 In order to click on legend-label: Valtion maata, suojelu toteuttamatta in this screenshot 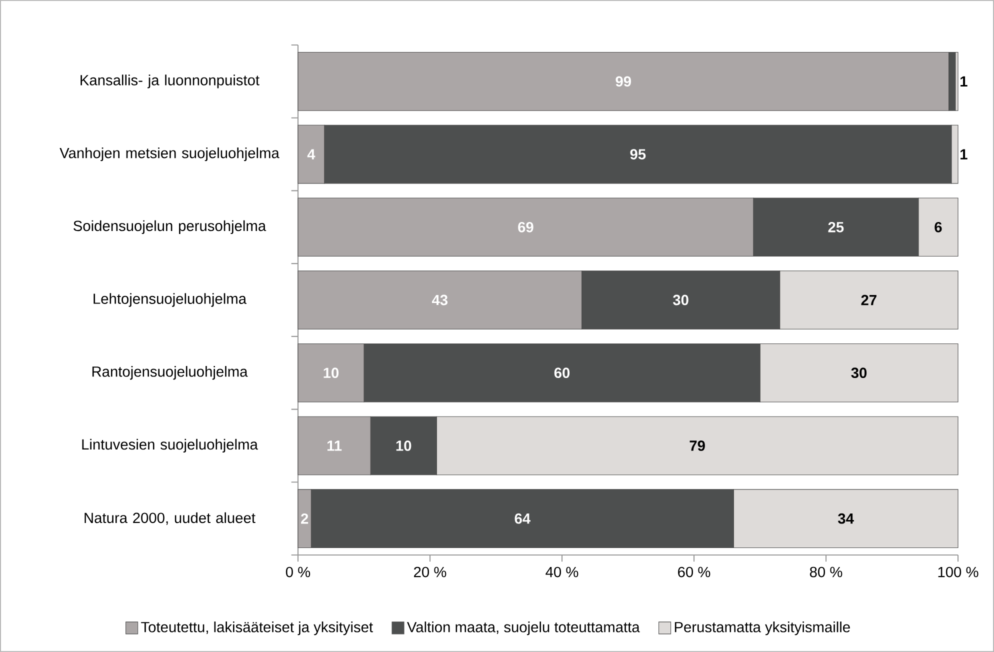, I will do `click(523, 629)`.